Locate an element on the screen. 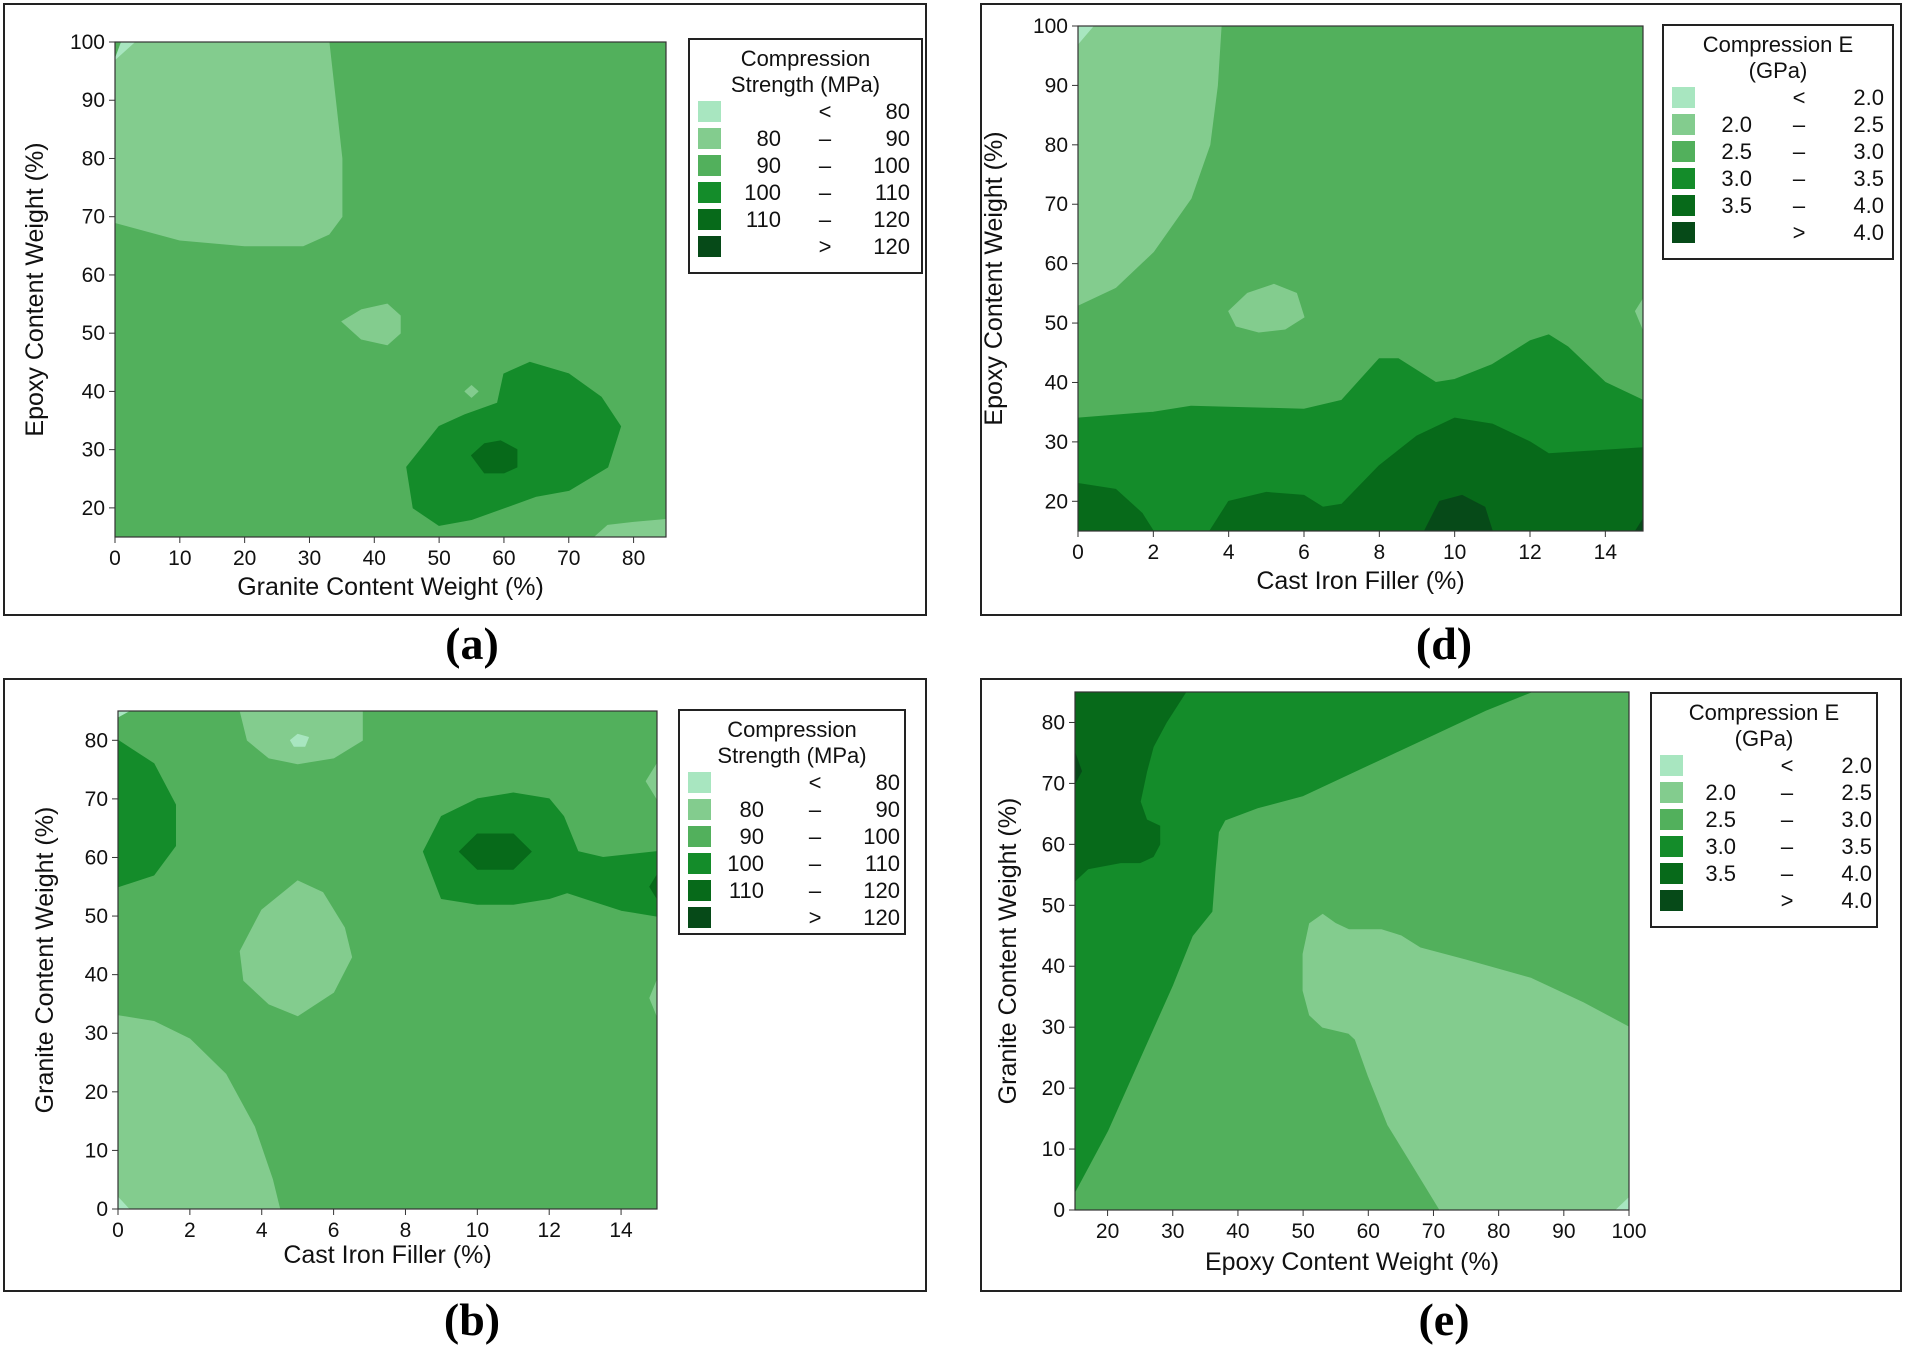 The height and width of the screenshot is (1352, 1905). legend-entry-a-2: 90 – 100 is located at coordinates (805, 165).